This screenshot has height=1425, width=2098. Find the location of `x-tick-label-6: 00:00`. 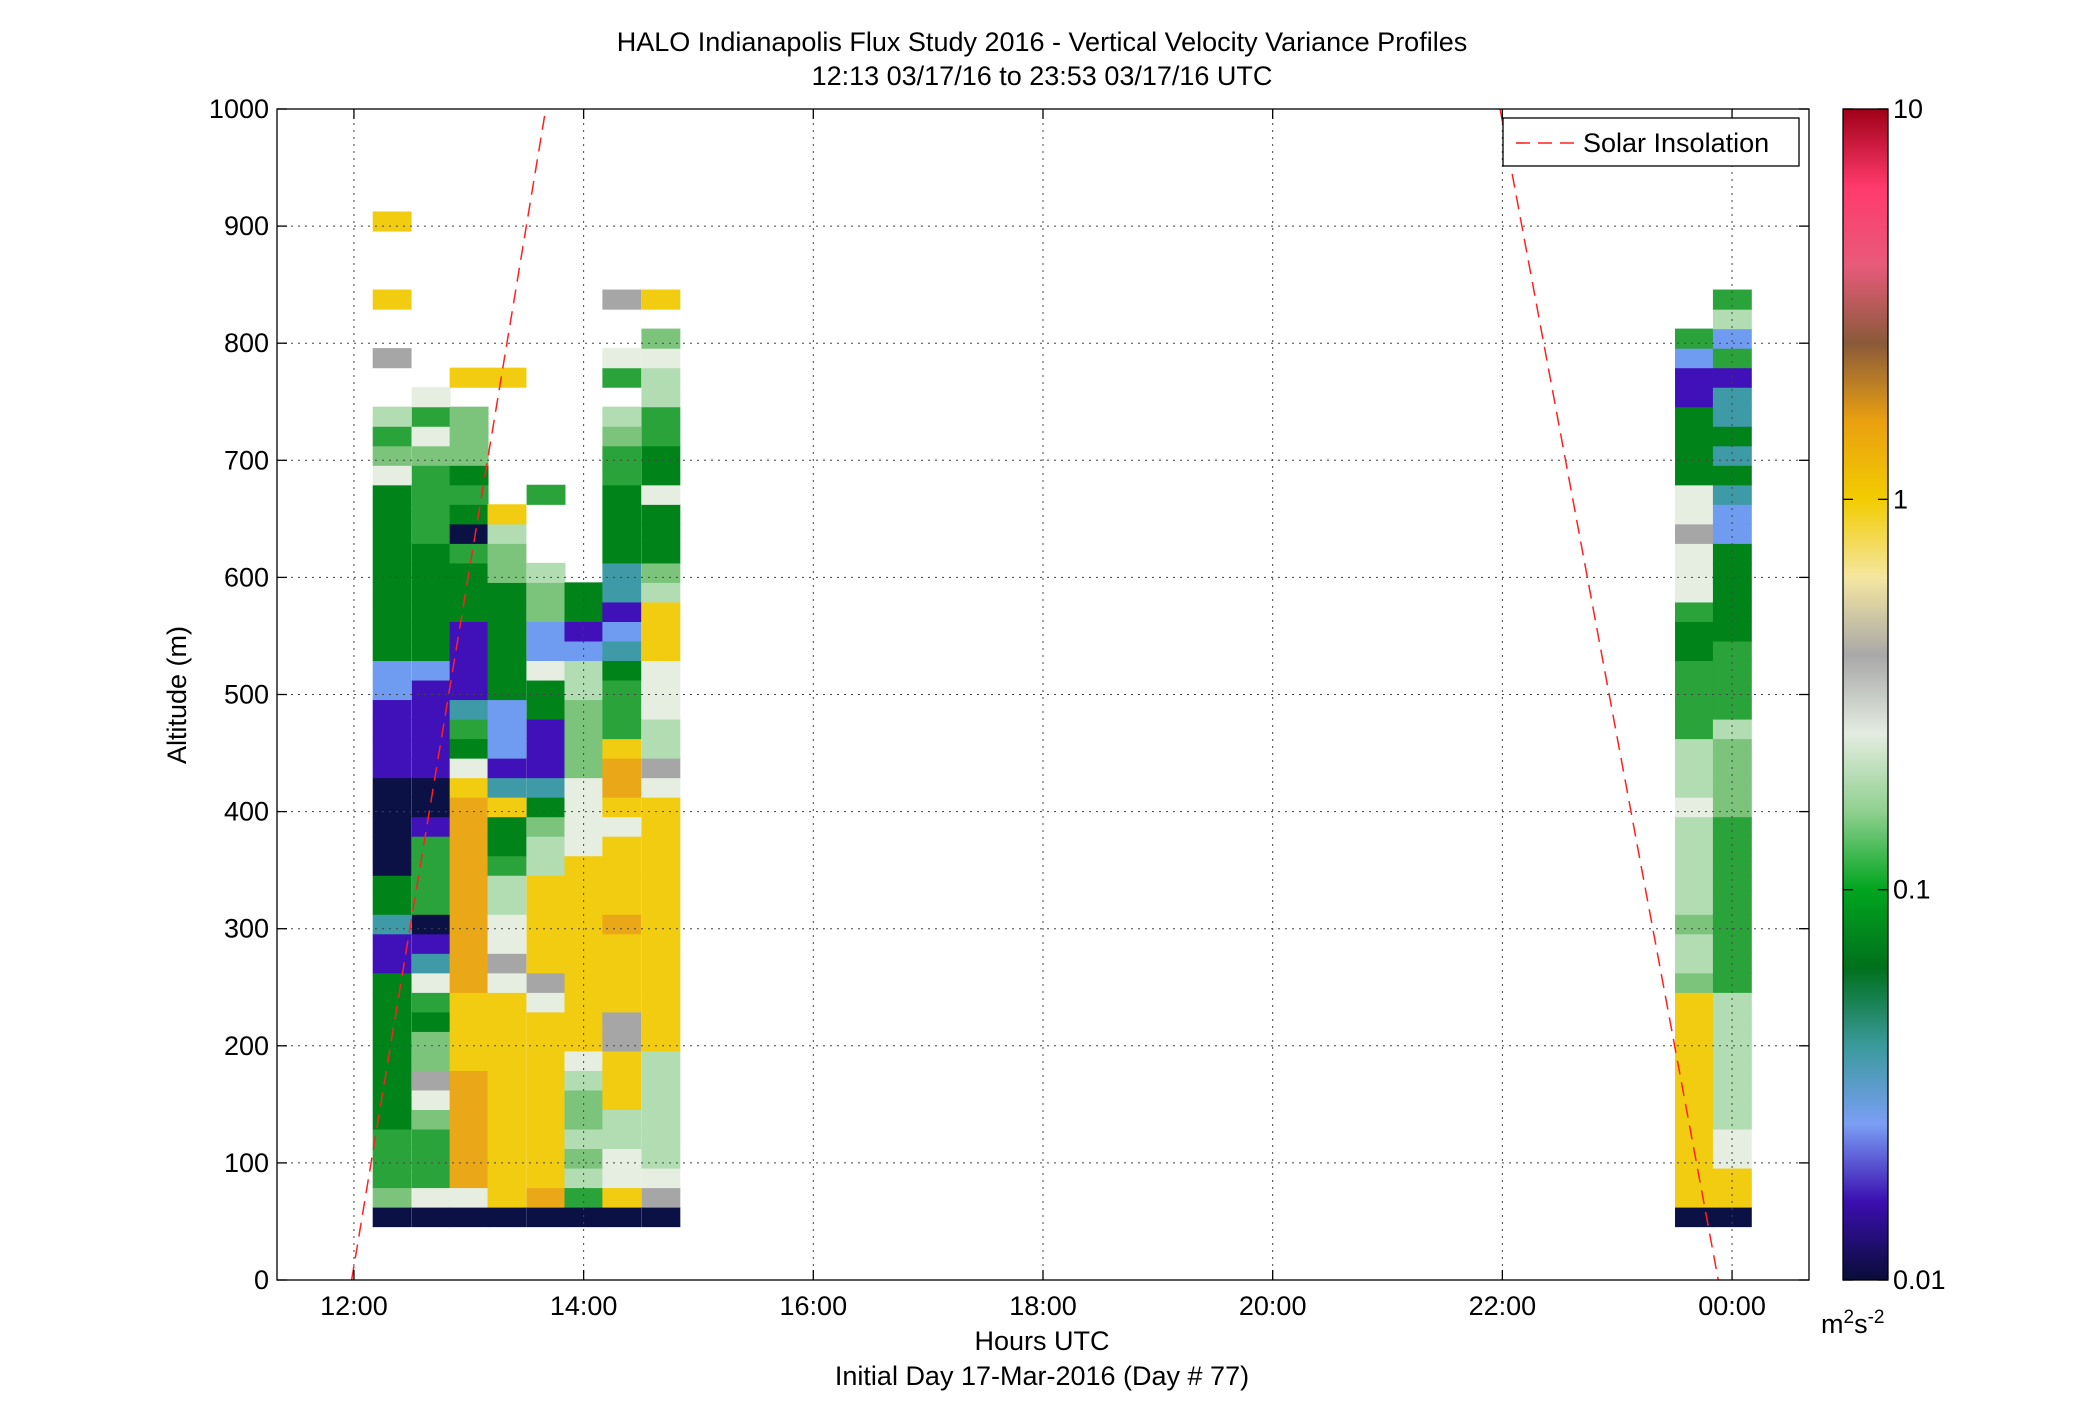

x-tick-label-6: 00:00 is located at coordinates (1732, 1306).